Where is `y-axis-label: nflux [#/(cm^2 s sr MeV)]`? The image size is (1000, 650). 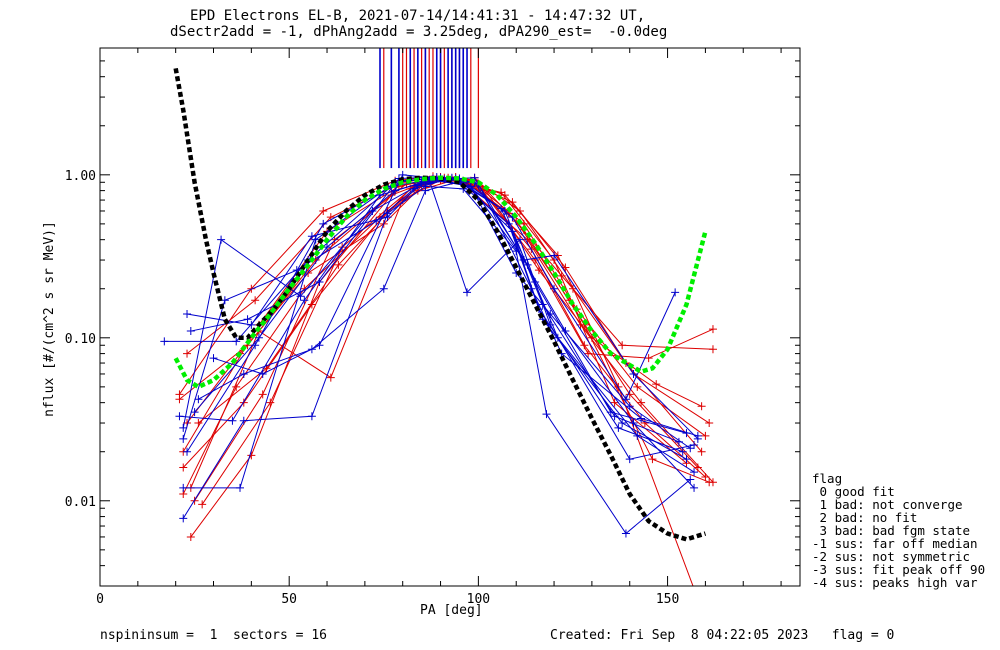
y-axis-label: nflux [#/(cm^2 s sr MeV)] is located at coordinates (49, 319).